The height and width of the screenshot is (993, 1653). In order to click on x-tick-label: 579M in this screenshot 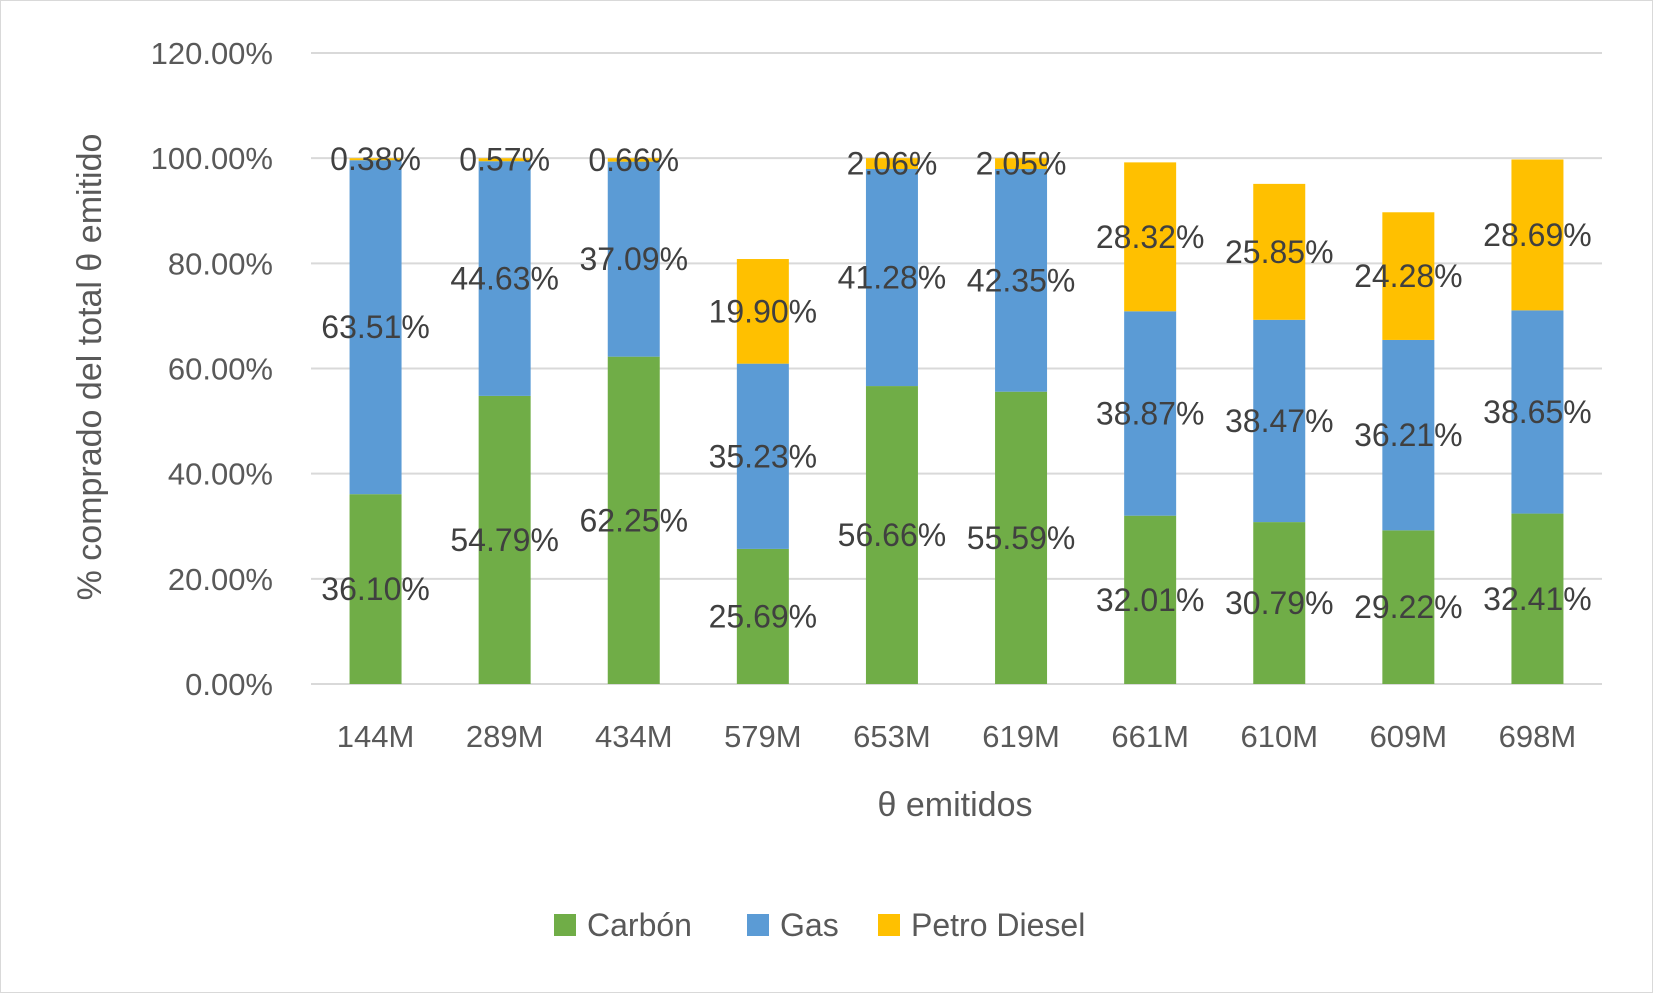, I will do `click(763, 736)`.